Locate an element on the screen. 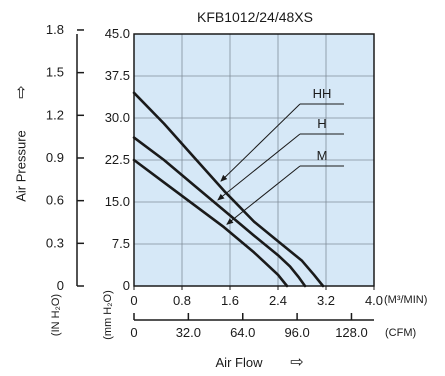  y-axis-mmh2o-tick-label: 0 is located at coordinates (126, 285).